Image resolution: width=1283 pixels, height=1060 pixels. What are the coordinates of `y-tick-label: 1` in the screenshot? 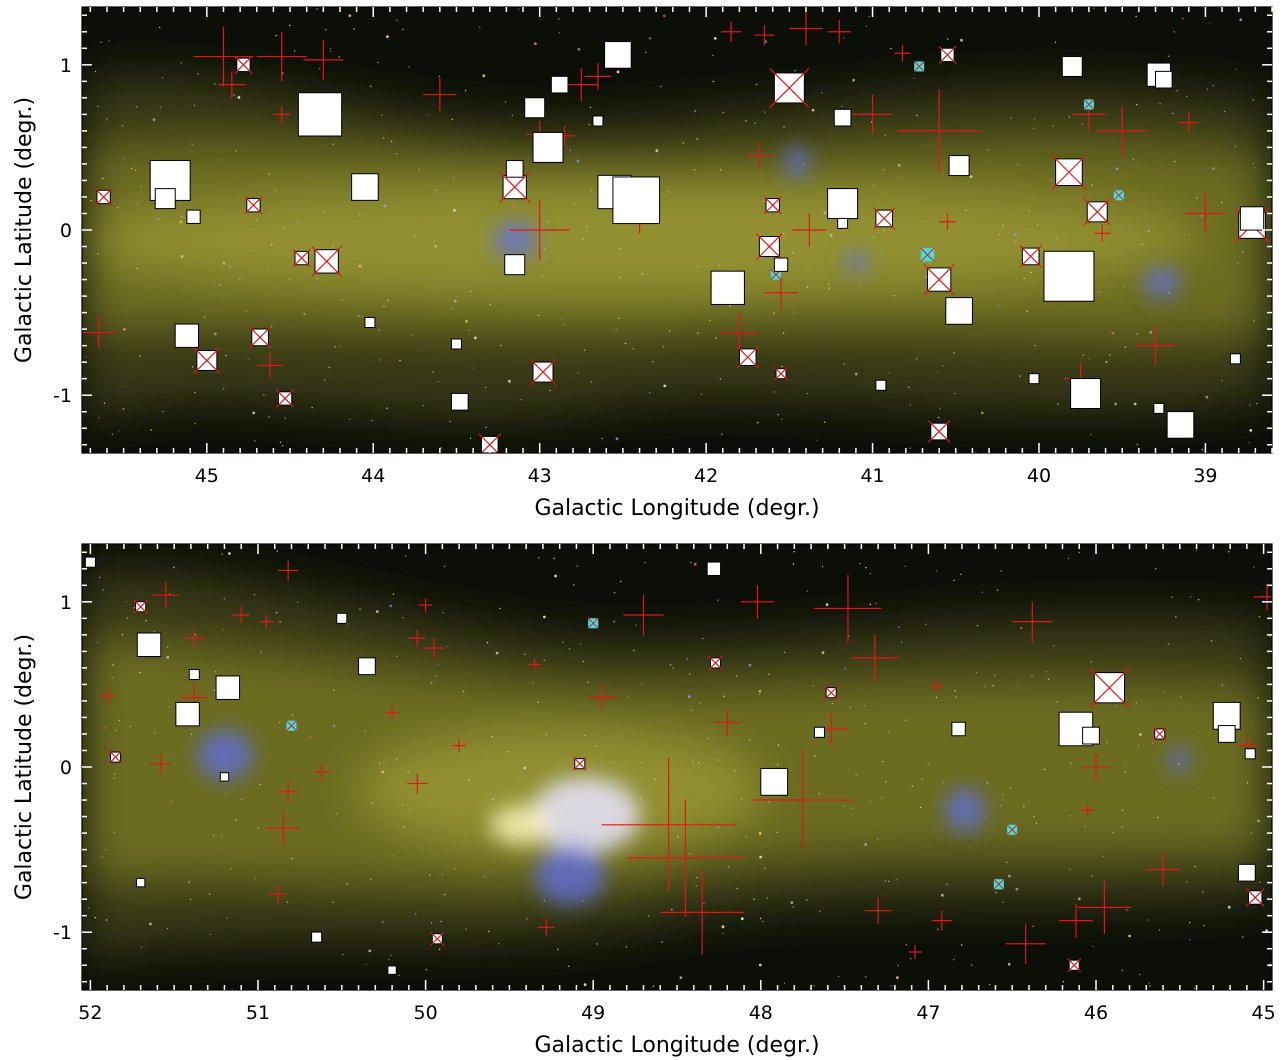 It's located at (66, 66).